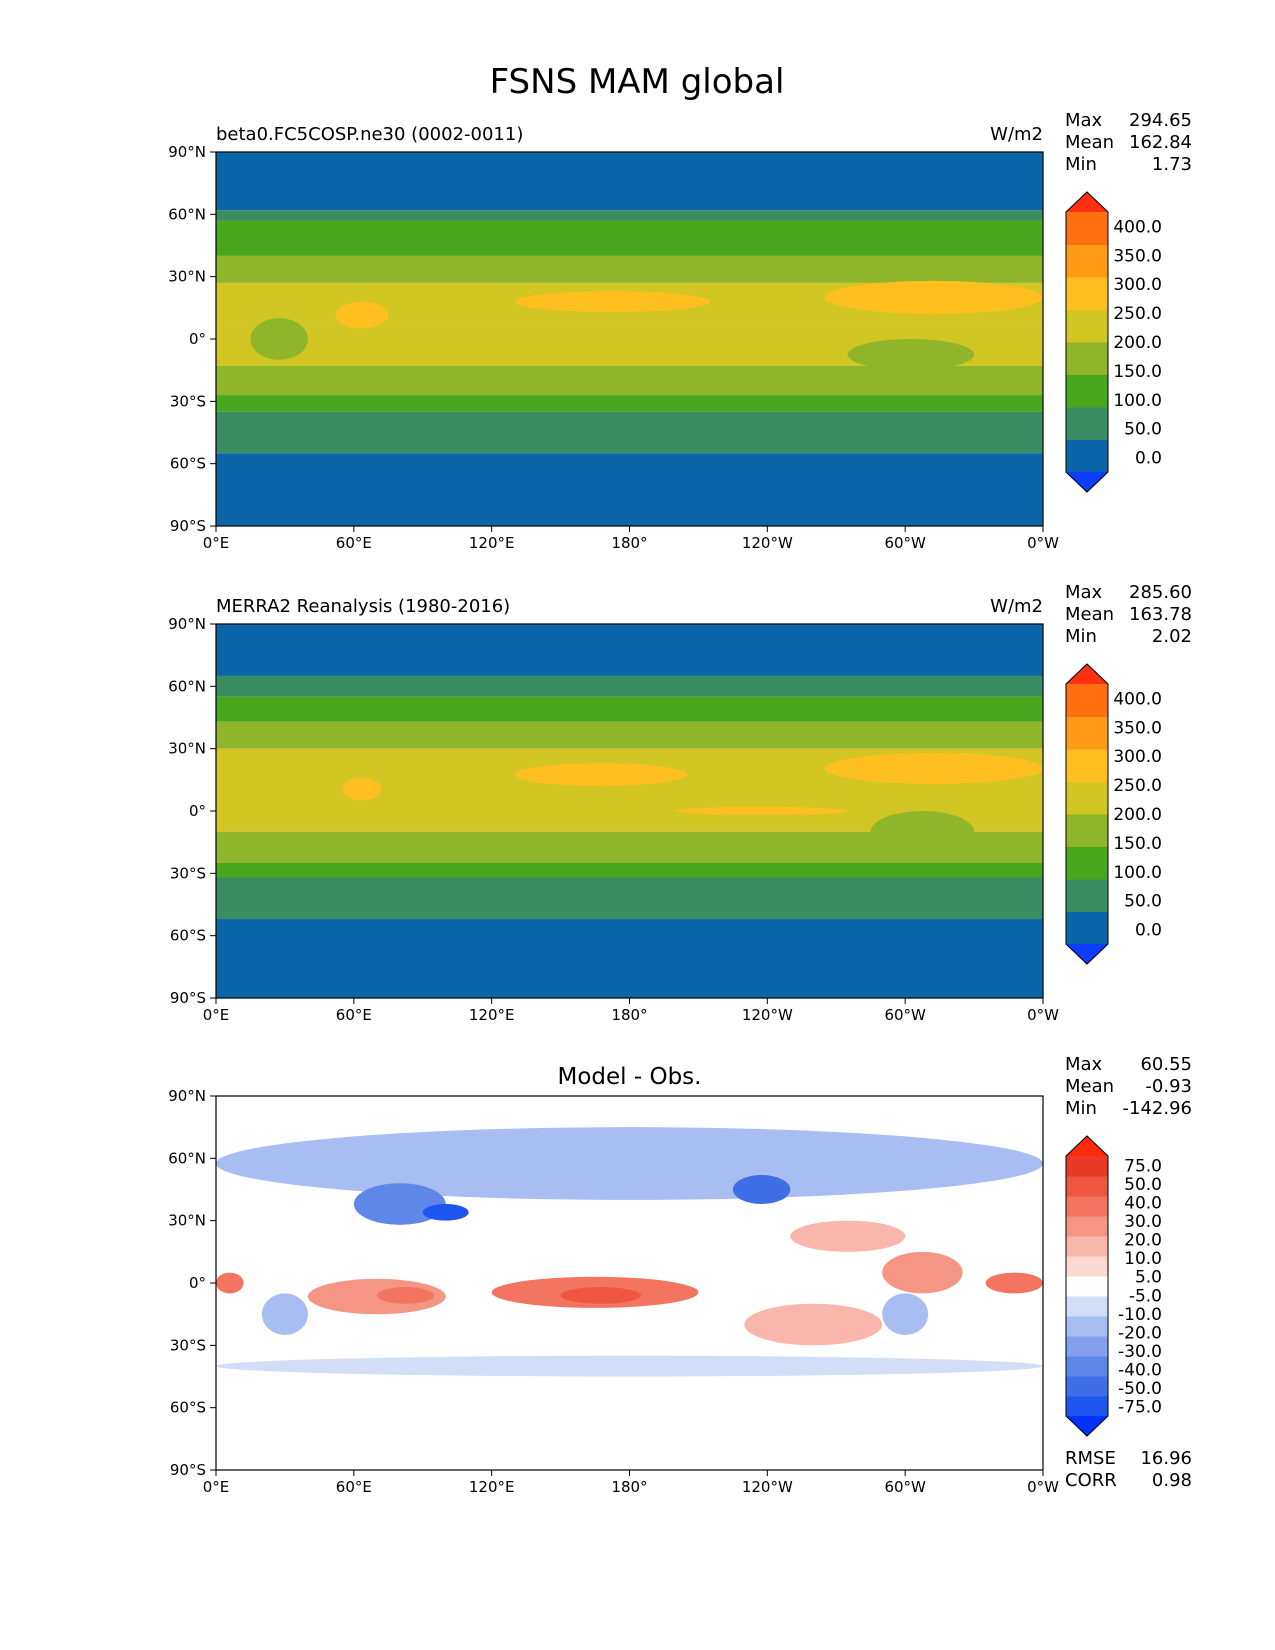 The image size is (1275, 1650). Describe the element at coordinates (1140, 1315) in the screenshot. I see `colorbar-tick-label: -10.0` at that location.